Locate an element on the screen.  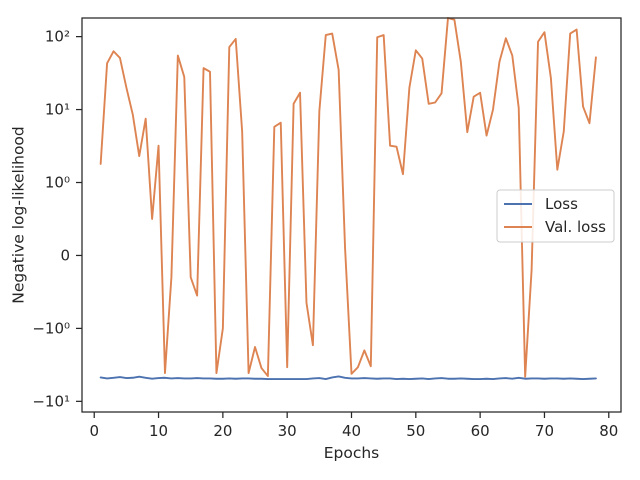
x-tick-label: 40 is located at coordinates (351, 431).